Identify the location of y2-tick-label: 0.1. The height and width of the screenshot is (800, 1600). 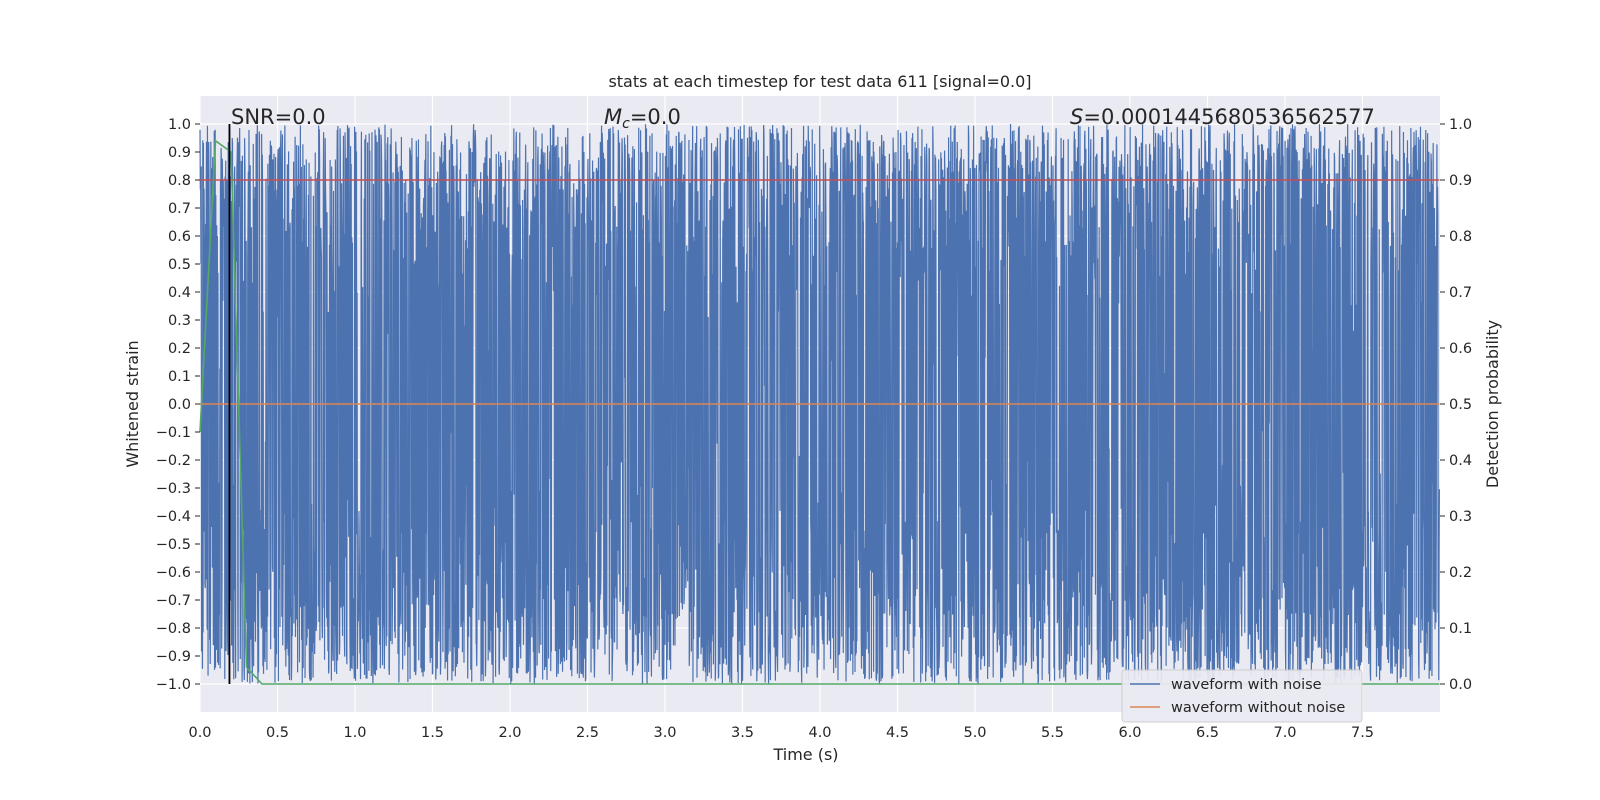
(1460, 629).